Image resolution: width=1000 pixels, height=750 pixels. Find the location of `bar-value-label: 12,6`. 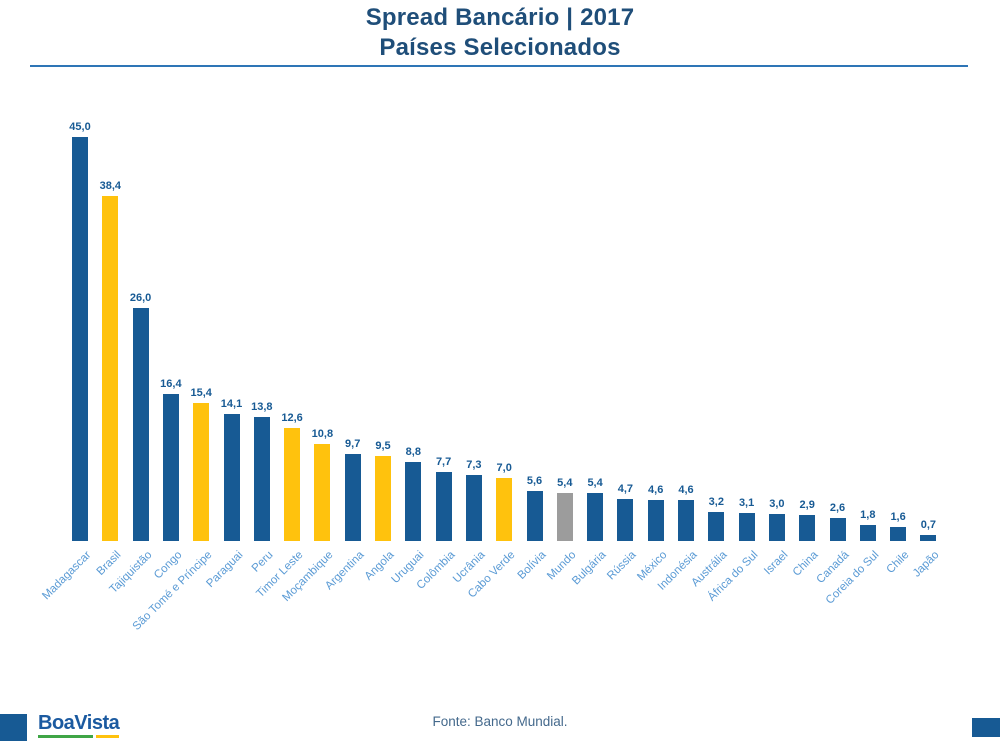

bar-value-label: 12,6 is located at coordinates (292, 417).